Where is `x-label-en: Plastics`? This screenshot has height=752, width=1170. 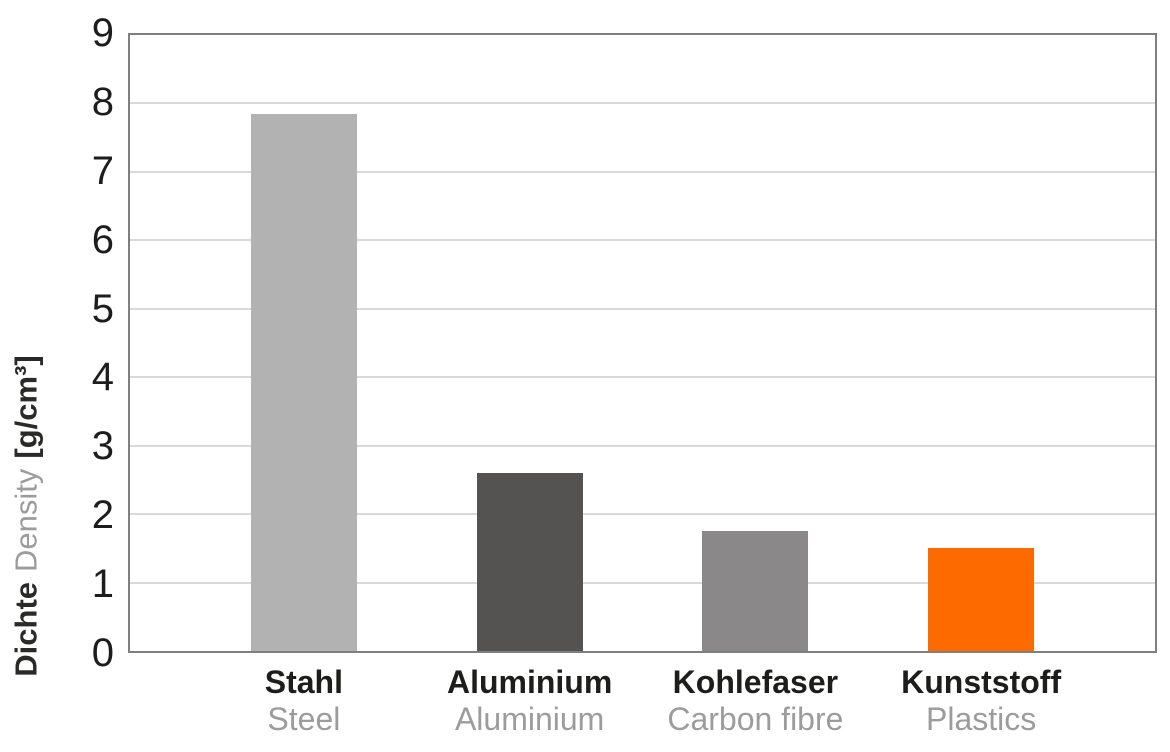
x-label-en: Plastics is located at coordinates (981, 719).